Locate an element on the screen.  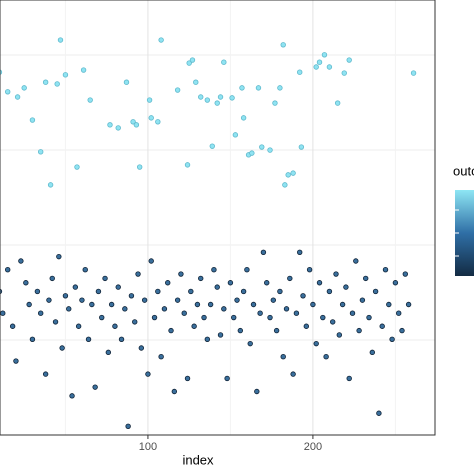
colorbar is located at coordinates (464, 233).